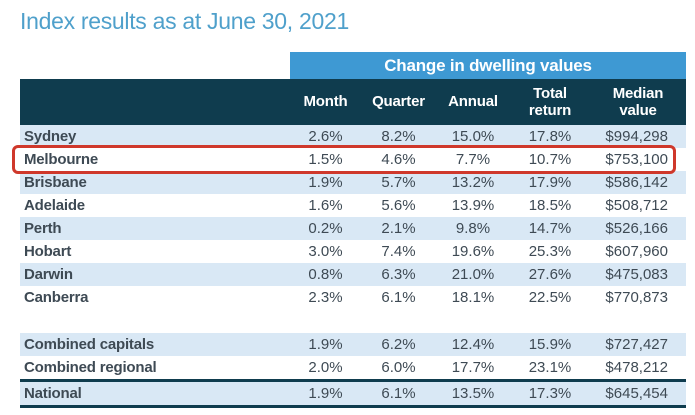 The image size is (695, 415). I want to click on group-header-band: Change in dwelling values, so click(488, 65).